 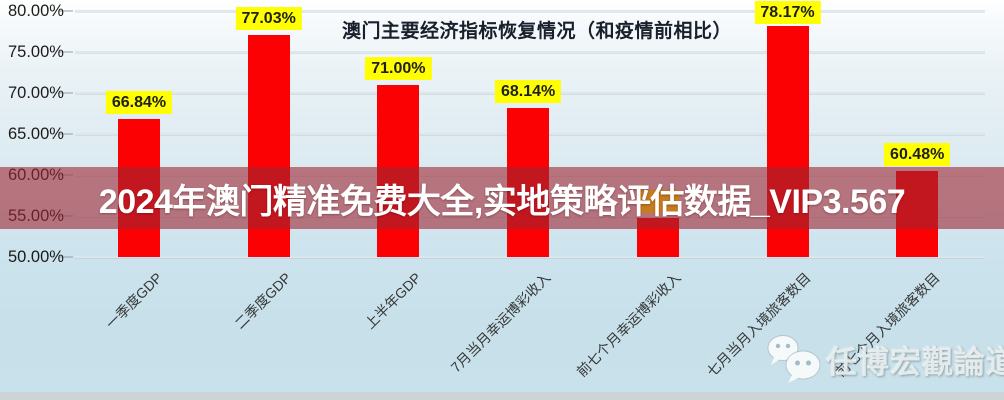 I want to click on y-axis-label: 75.00%, so click(x=36, y=52).